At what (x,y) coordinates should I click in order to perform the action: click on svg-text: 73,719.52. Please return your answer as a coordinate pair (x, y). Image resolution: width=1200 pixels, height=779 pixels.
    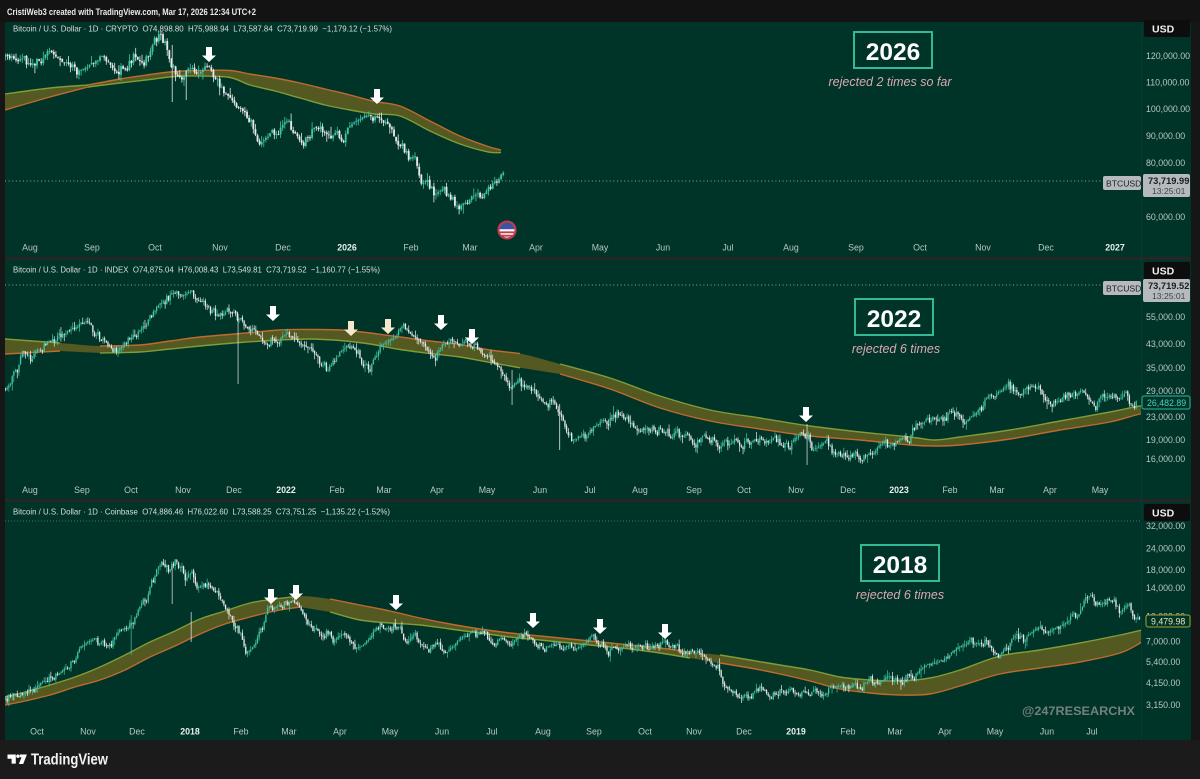
    Looking at the image, I should click on (1168, 286).